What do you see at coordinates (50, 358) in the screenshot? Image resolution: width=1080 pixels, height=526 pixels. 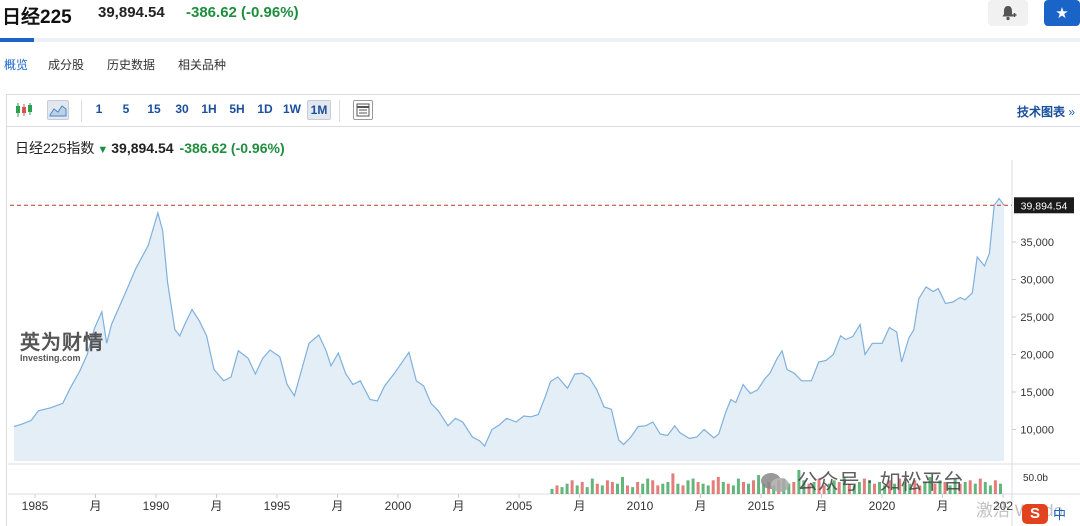 I see `watermark-sub-text: Investing.com` at bounding box center [50, 358].